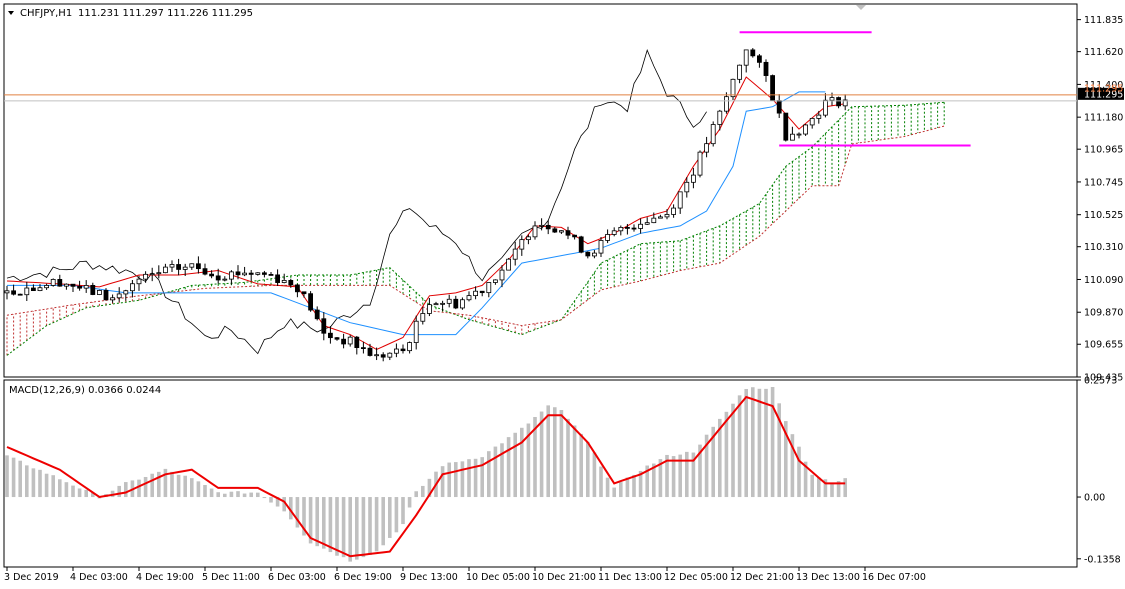 Image resolution: width=1125 pixels, height=589 pixels. Describe the element at coordinates (861, 7) in the screenshot. I see `chart-shift-marker-icon` at that location.